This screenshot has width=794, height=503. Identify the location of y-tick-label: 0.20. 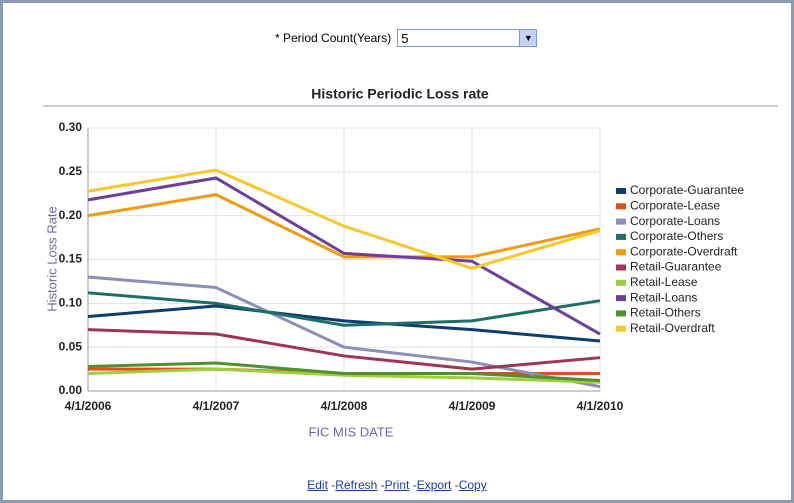
(71, 215).